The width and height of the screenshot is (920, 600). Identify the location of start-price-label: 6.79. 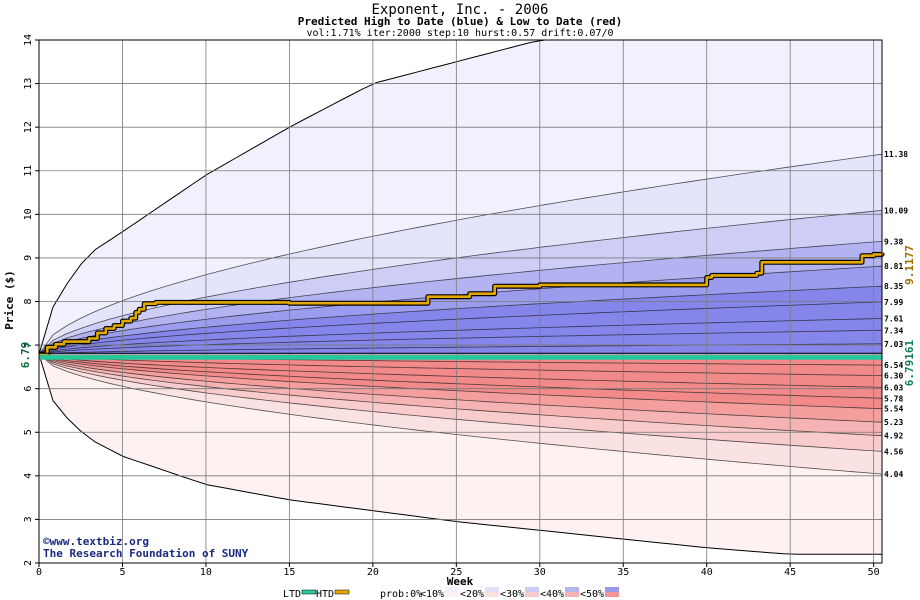
(25, 355).